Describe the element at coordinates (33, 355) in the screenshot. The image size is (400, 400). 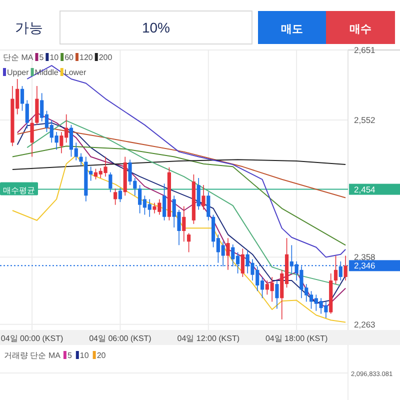
I see `text: 거래량 단순 MA` at that location.